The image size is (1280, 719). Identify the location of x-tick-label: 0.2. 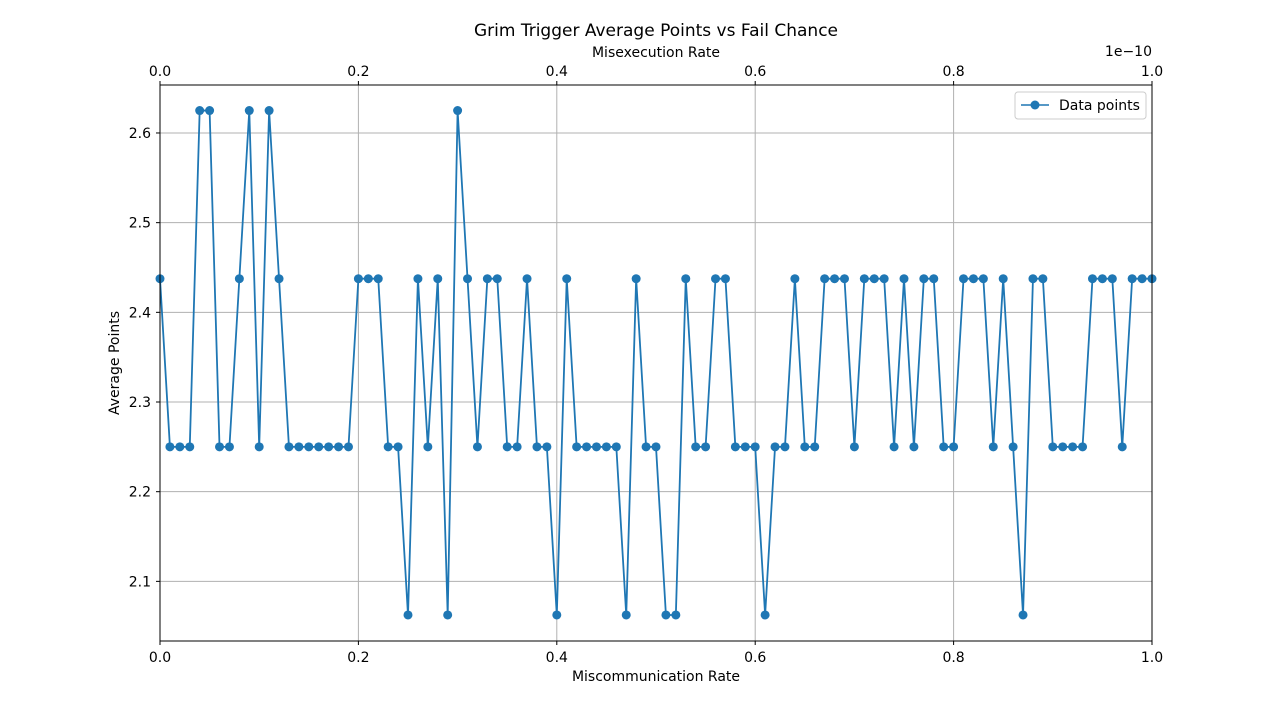
(358, 658).